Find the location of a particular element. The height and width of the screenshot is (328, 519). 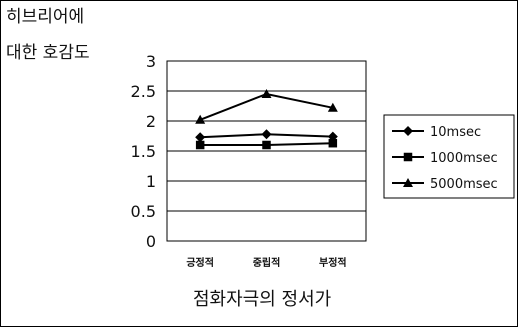

y-tick-label: 1 is located at coordinates (151, 181).